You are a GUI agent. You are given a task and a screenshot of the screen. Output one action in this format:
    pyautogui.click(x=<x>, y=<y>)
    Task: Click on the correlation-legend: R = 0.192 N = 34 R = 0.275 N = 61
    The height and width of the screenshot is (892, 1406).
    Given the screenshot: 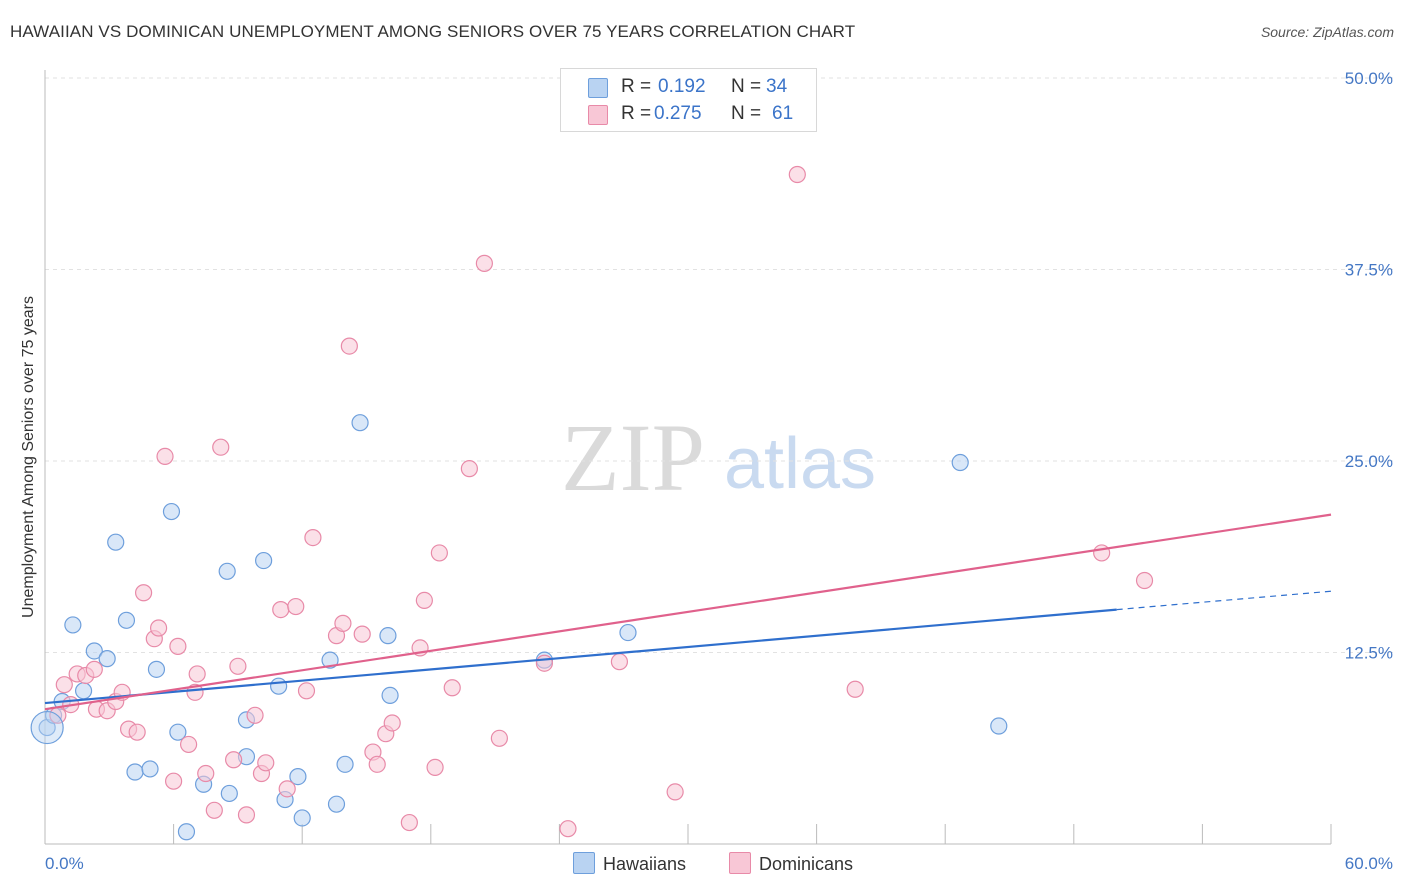 What is the action you would take?
    pyautogui.click(x=688, y=100)
    